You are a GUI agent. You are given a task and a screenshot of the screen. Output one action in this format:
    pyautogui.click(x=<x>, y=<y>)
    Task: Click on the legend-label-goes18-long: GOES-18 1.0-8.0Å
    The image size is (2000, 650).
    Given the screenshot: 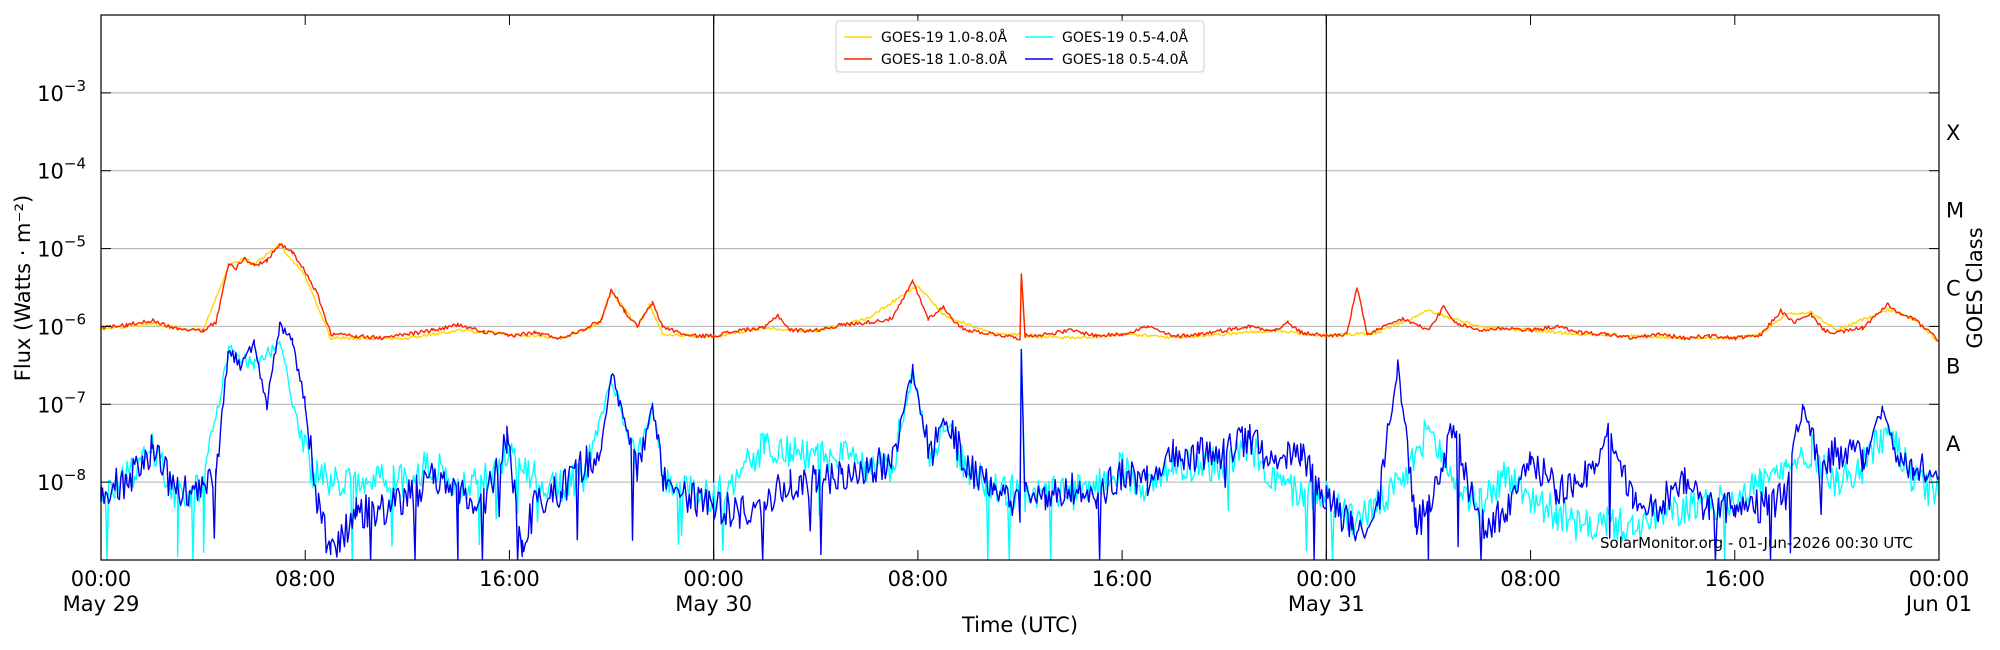 What is the action you would take?
    pyautogui.click(x=944, y=59)
    